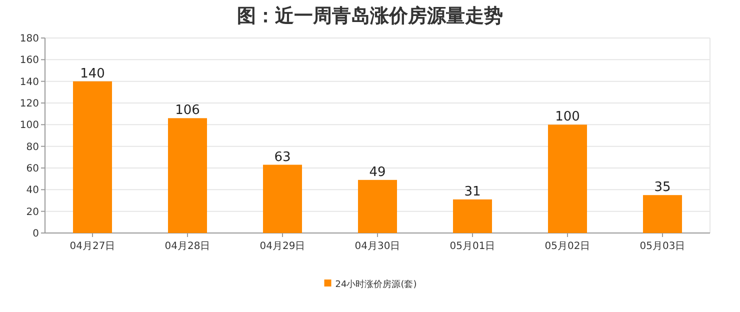 This screenshot has width=740, height=312. I want to click on x-tick-label: 04月29日, so click(283, 246).